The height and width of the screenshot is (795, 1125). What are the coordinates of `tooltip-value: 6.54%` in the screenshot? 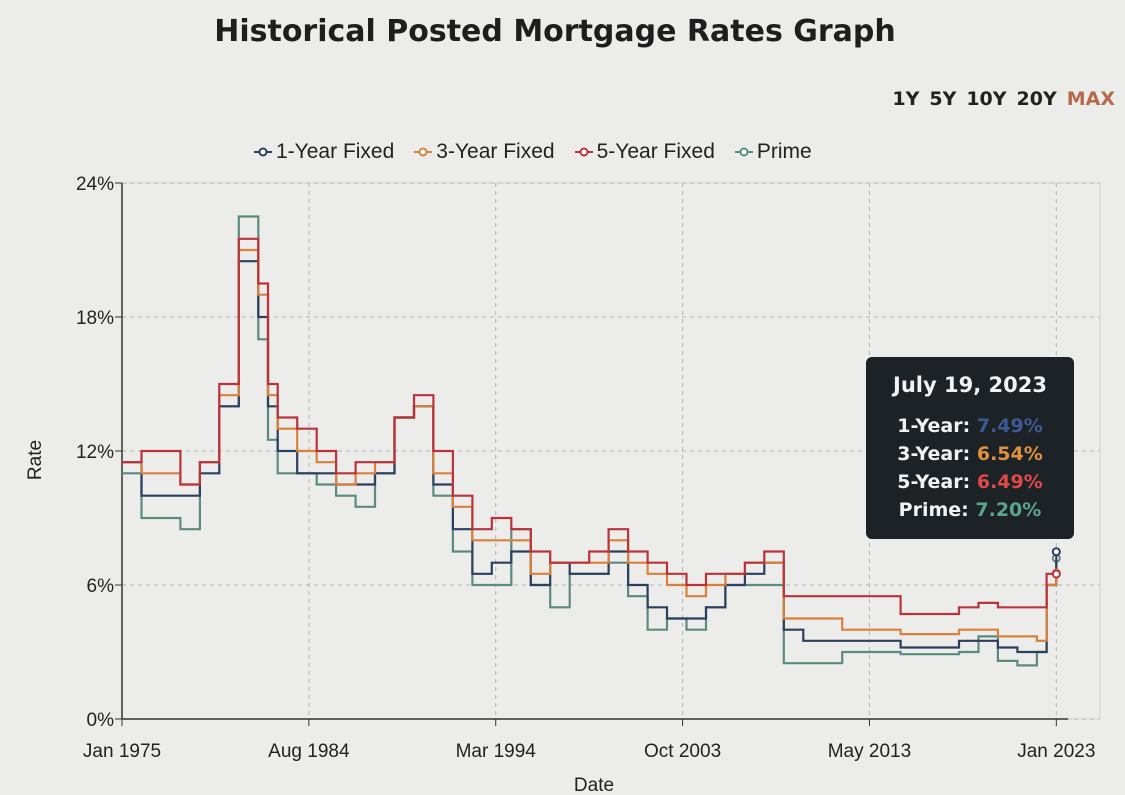 It's located at (1009, 454).